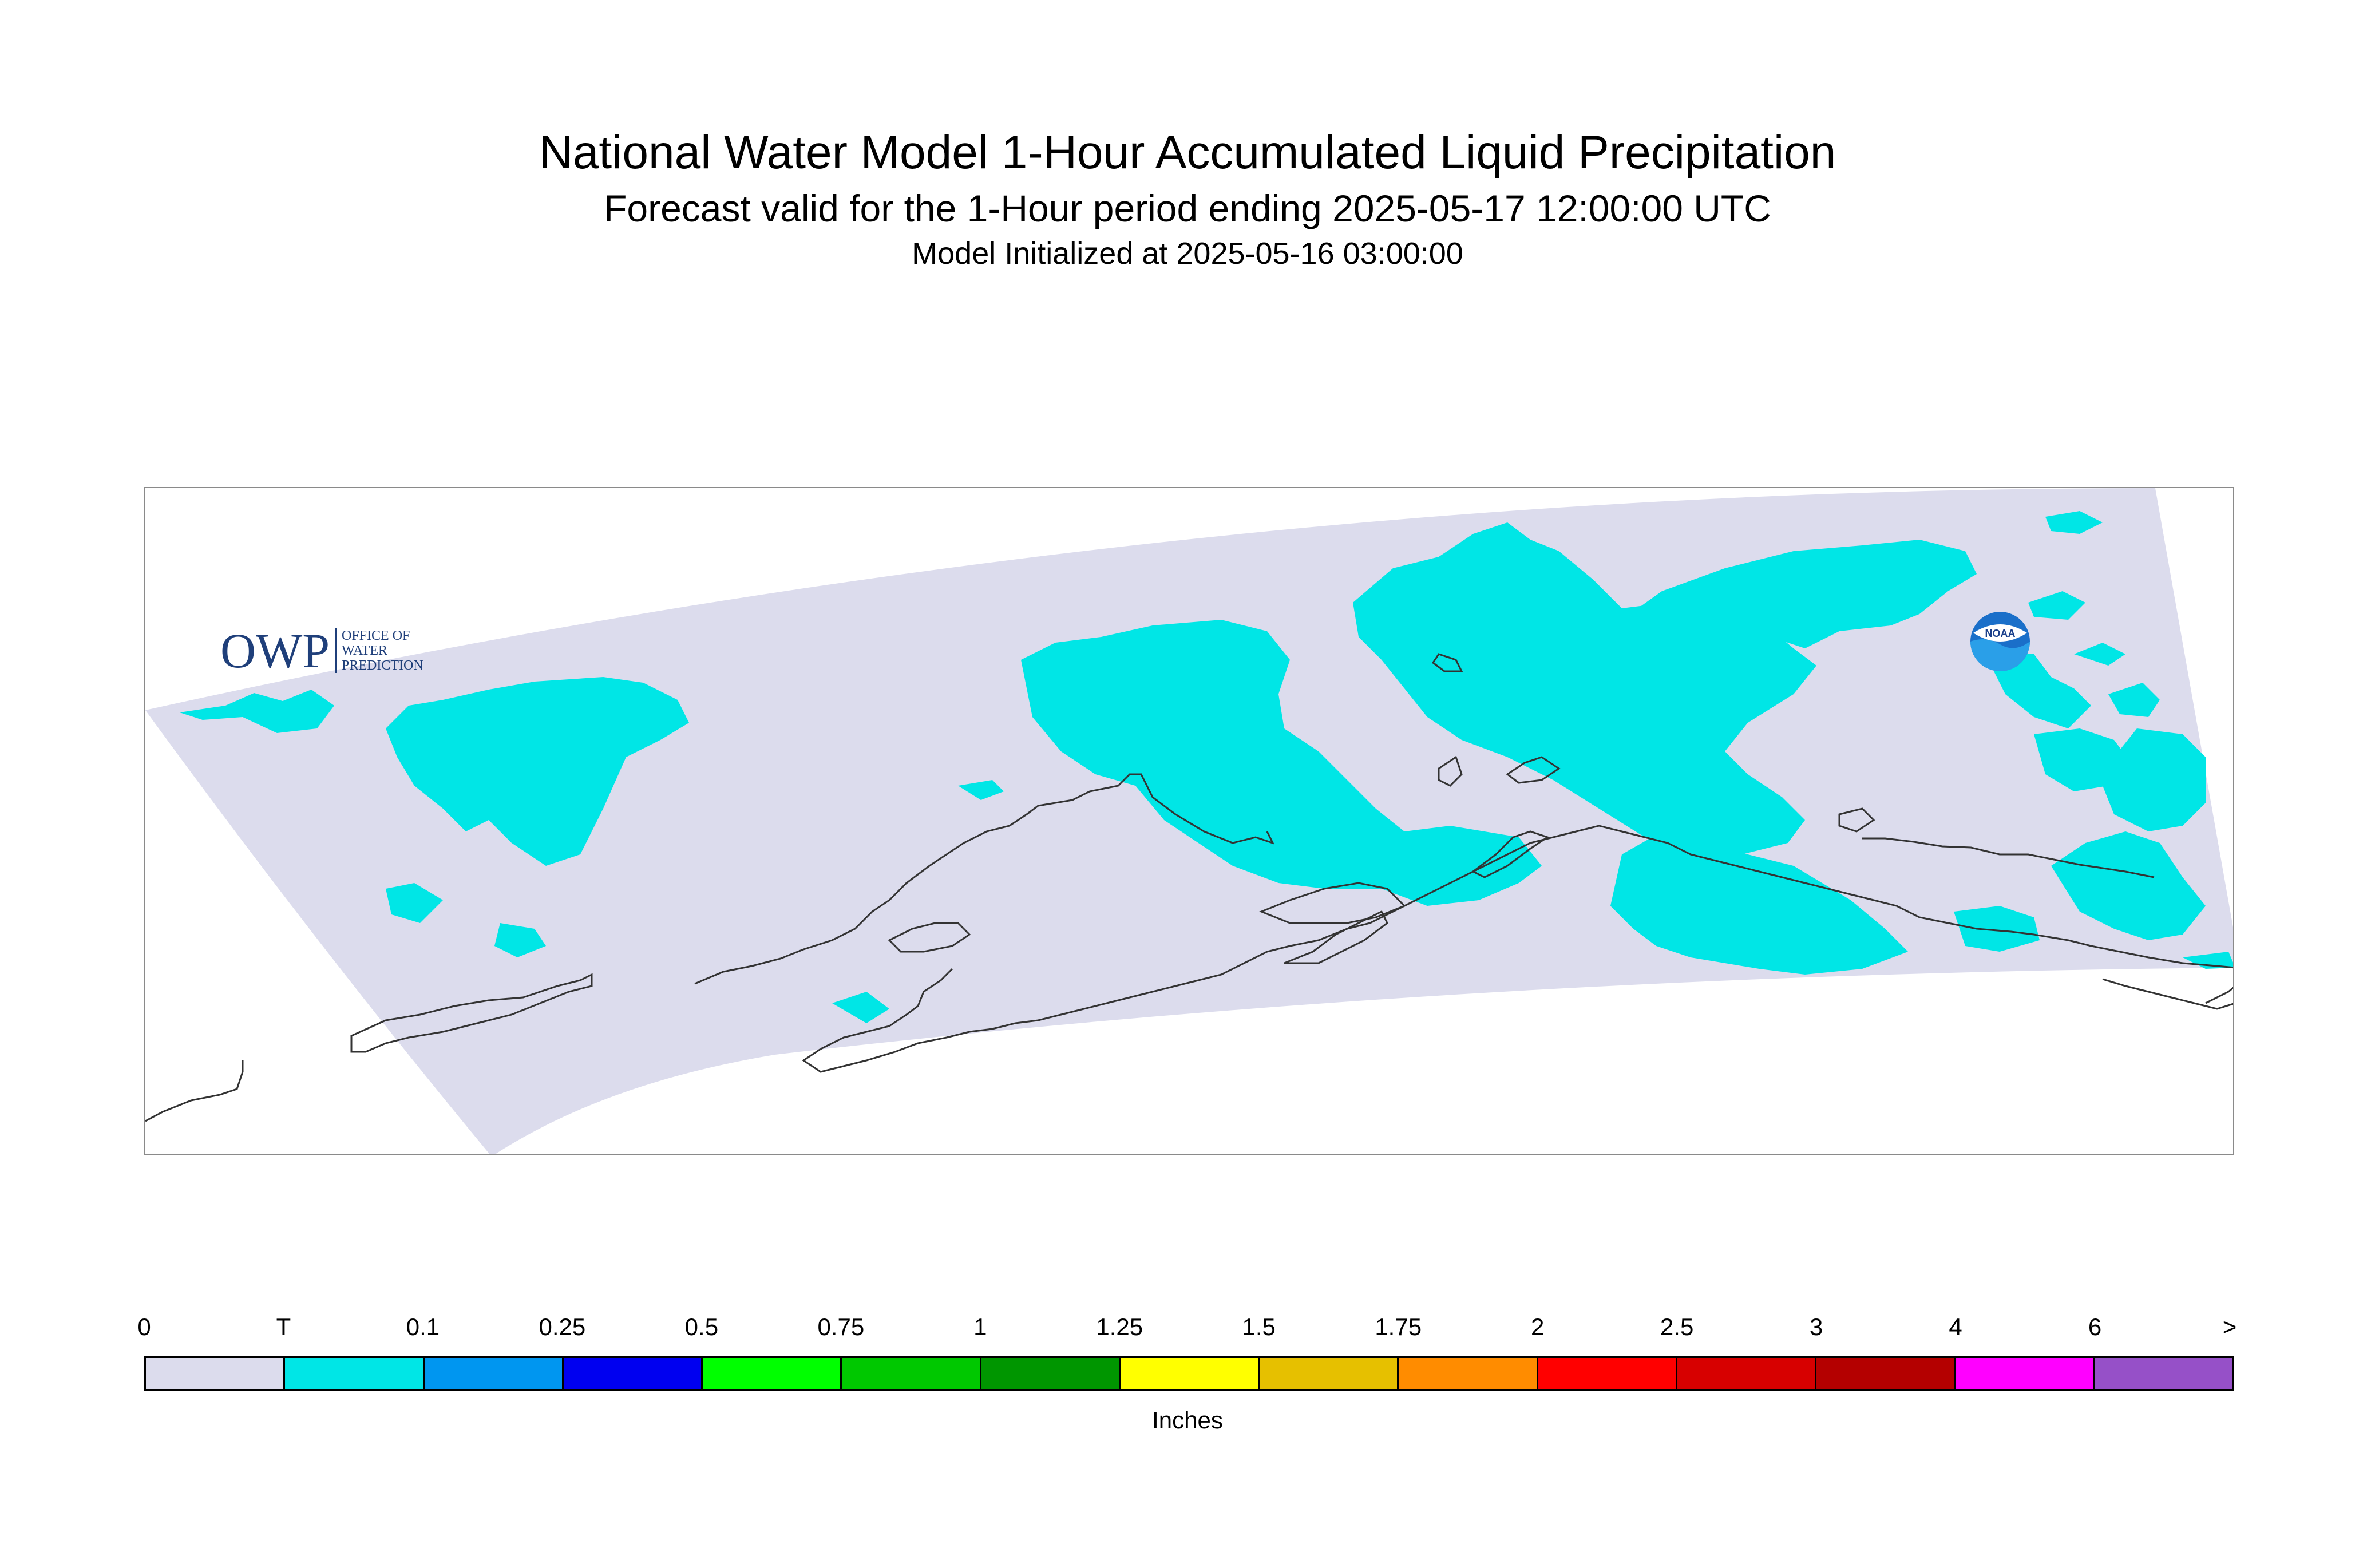 This screenshot has width=2375, height=1568. What do you see at coordinates (1187, 253) in the screenshot?
I see `model-init-time: Model Initialized at 2025-05-16 03:00:00` at bounding box center [1187, 253].